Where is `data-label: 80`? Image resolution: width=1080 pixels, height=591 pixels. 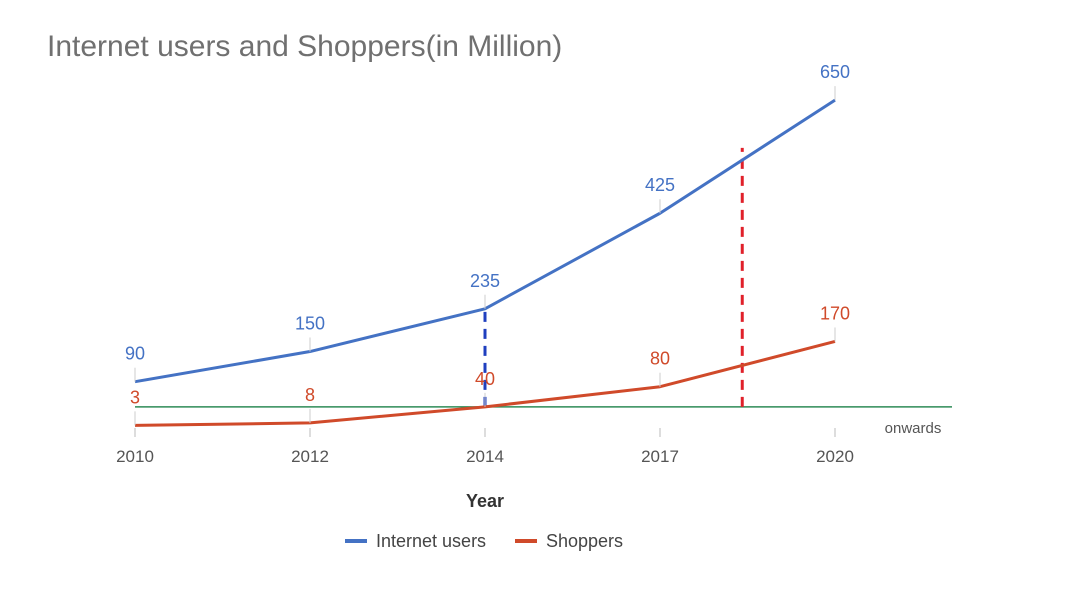
data-label: 80 is located at coordinates (660, 359).